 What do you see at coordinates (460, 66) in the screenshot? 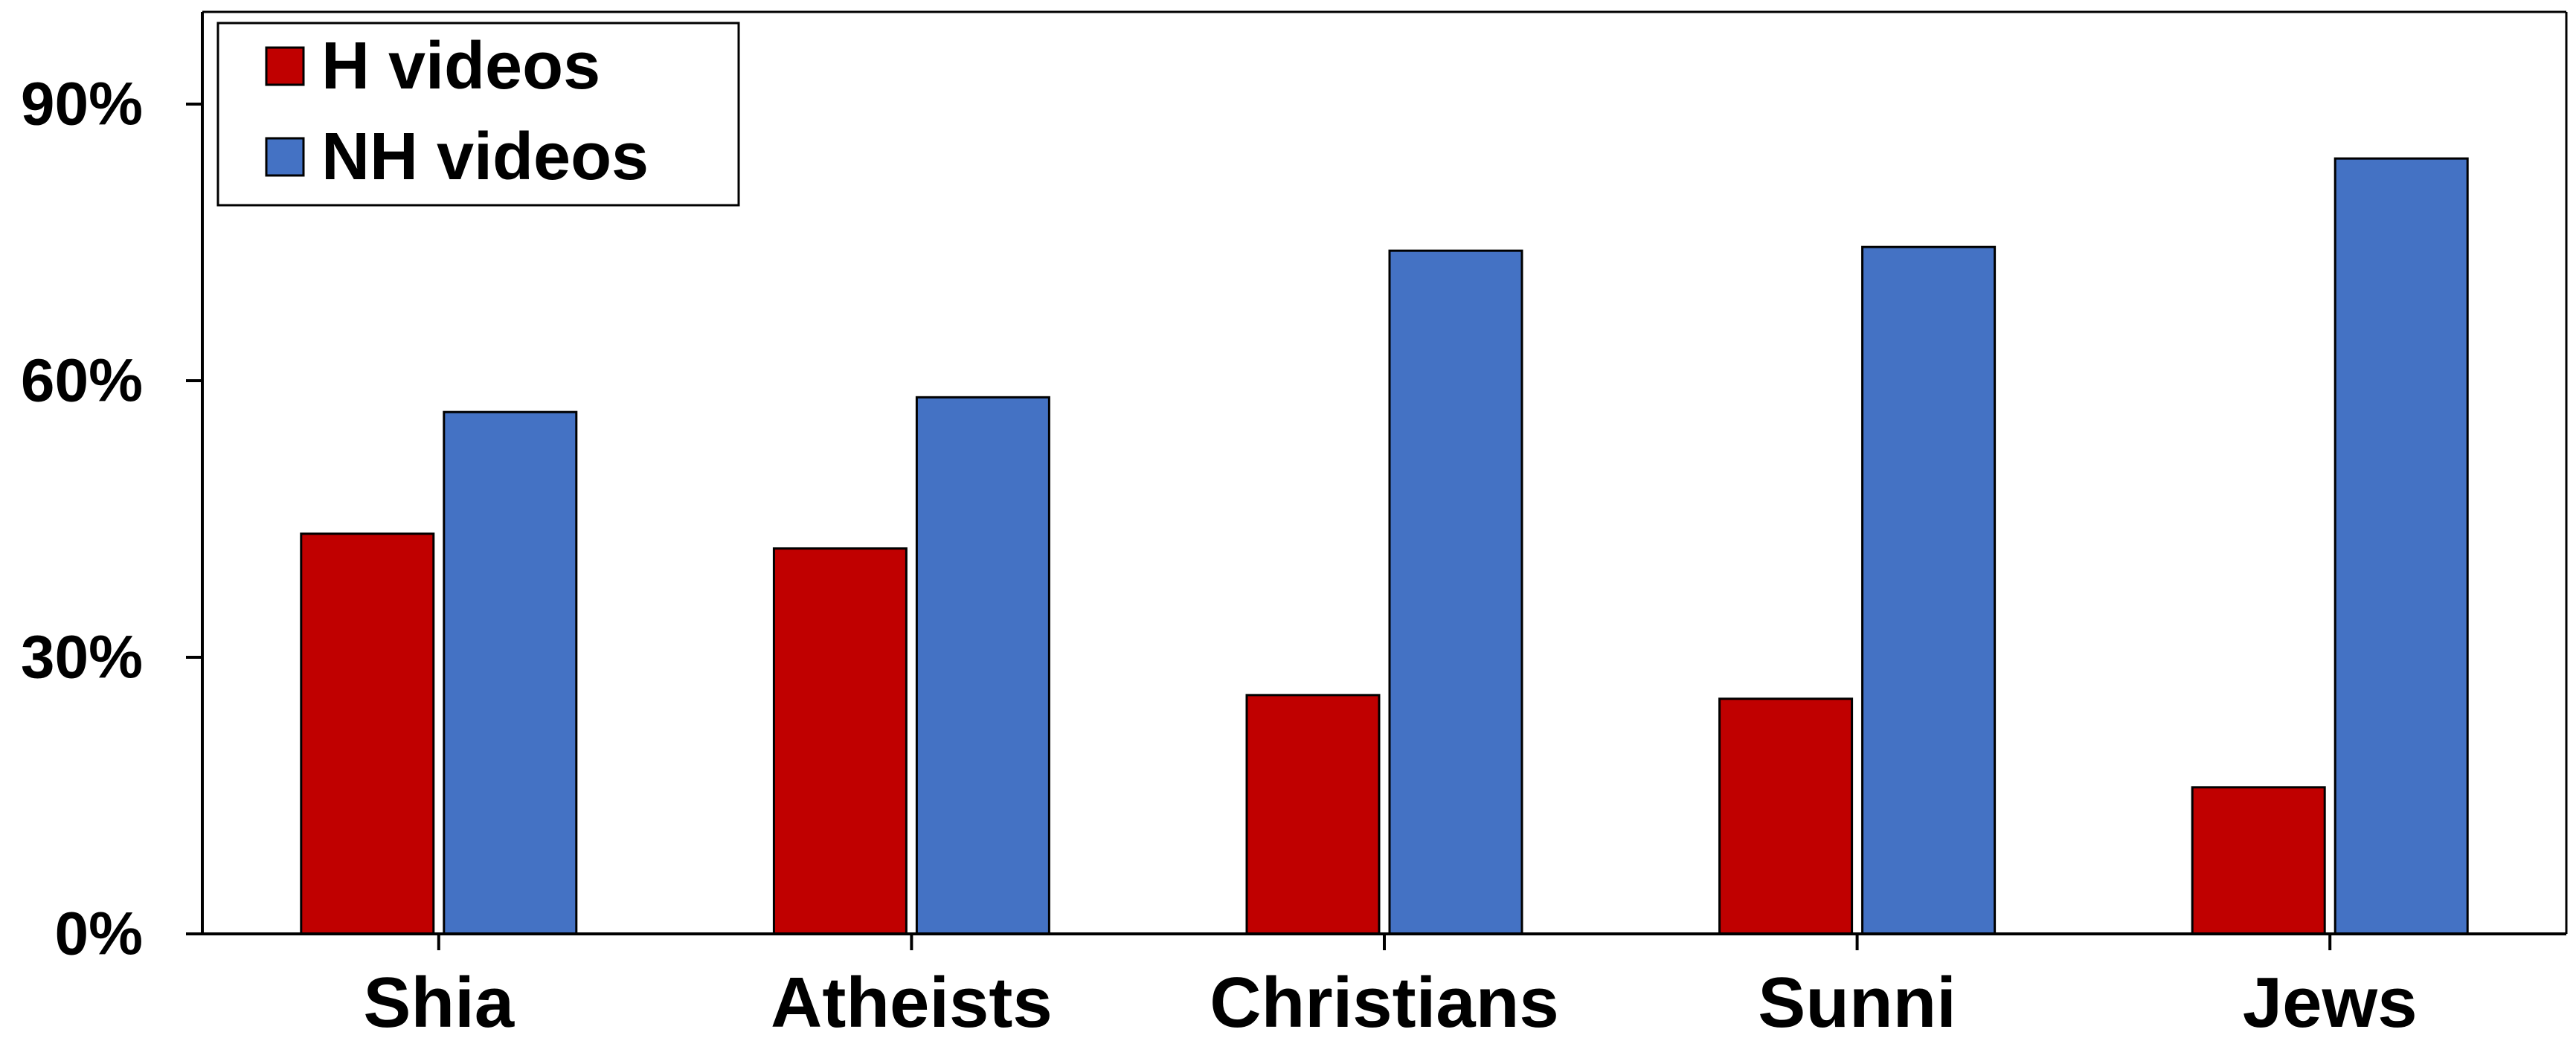
I see `legend-label-h-videos: H videos` at bounding box center [460, 66].